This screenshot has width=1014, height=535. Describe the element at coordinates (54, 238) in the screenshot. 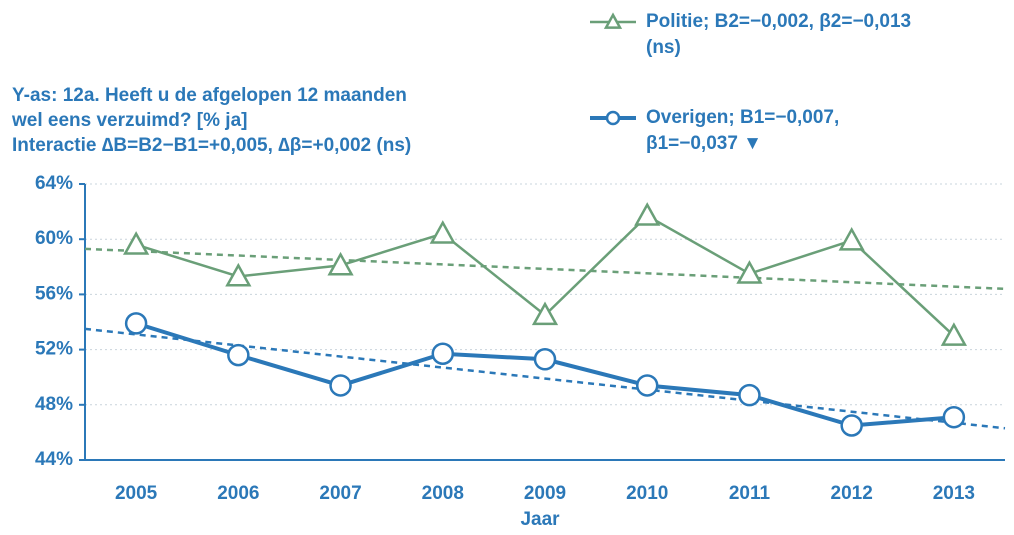

I see `y-tick-label: 60%` at that location.